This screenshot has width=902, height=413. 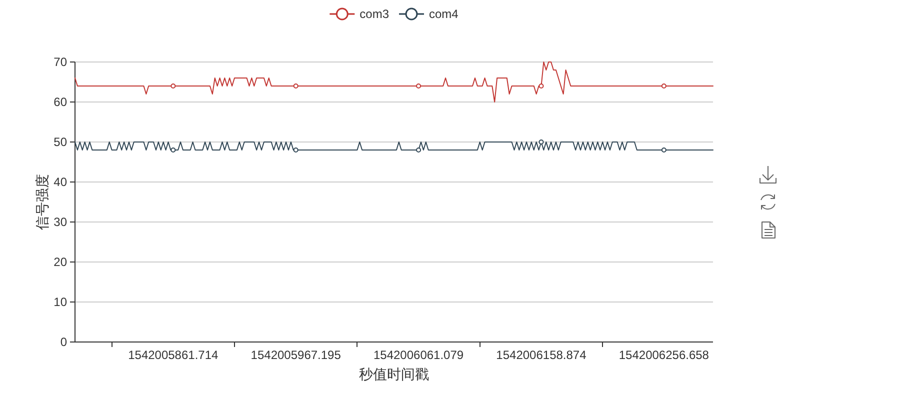 I want to click on y-tick-label: 20, so click(x=61, y=262).